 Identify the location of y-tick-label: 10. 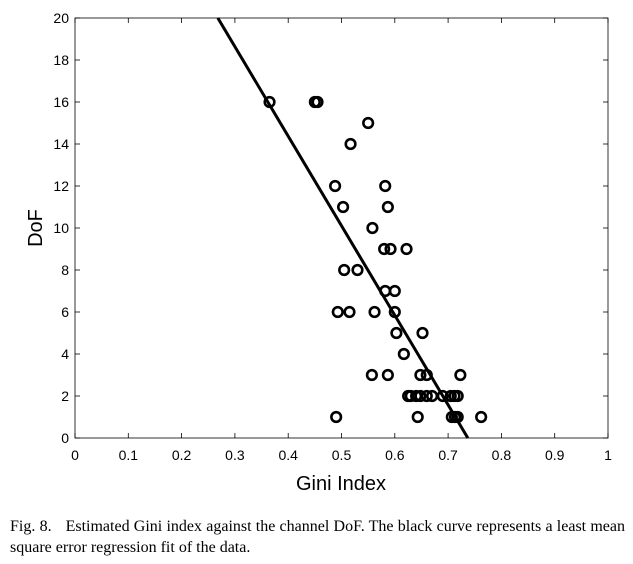
(61, 228).